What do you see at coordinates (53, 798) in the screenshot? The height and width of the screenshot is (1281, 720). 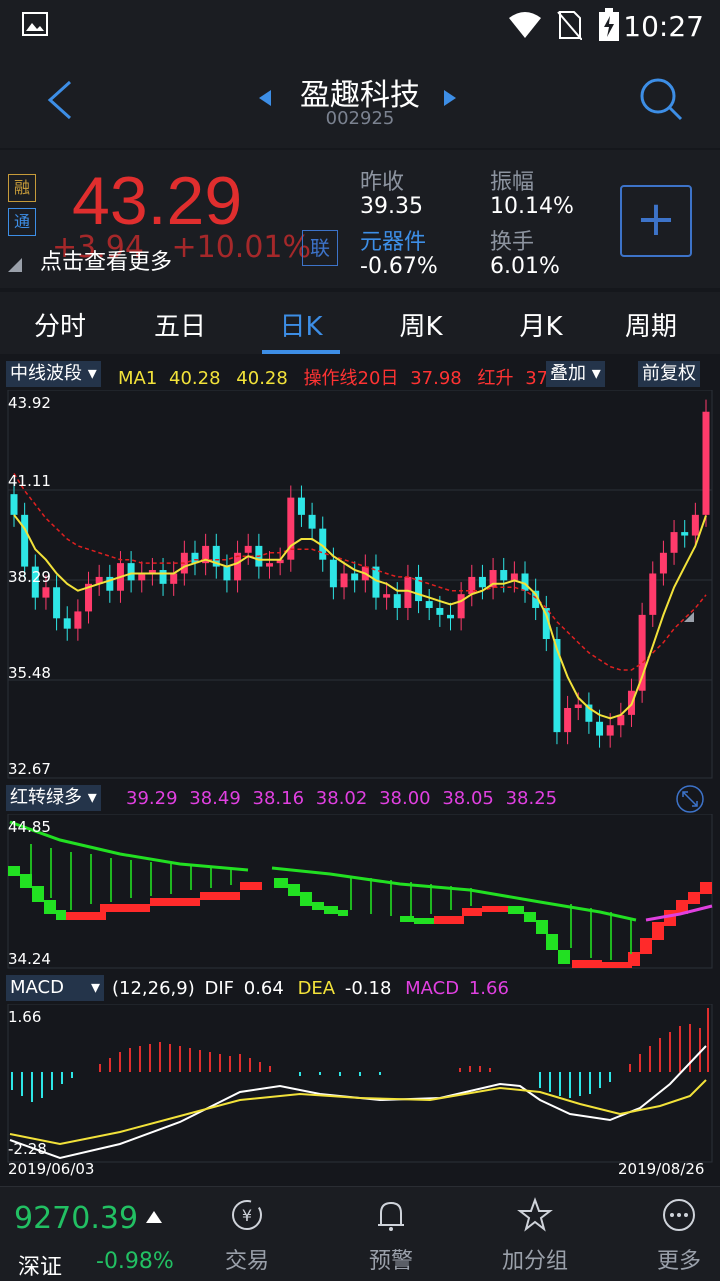 I see `sub-indicator-select: 红转绿多 ▾` at bounding box center [53, 798].